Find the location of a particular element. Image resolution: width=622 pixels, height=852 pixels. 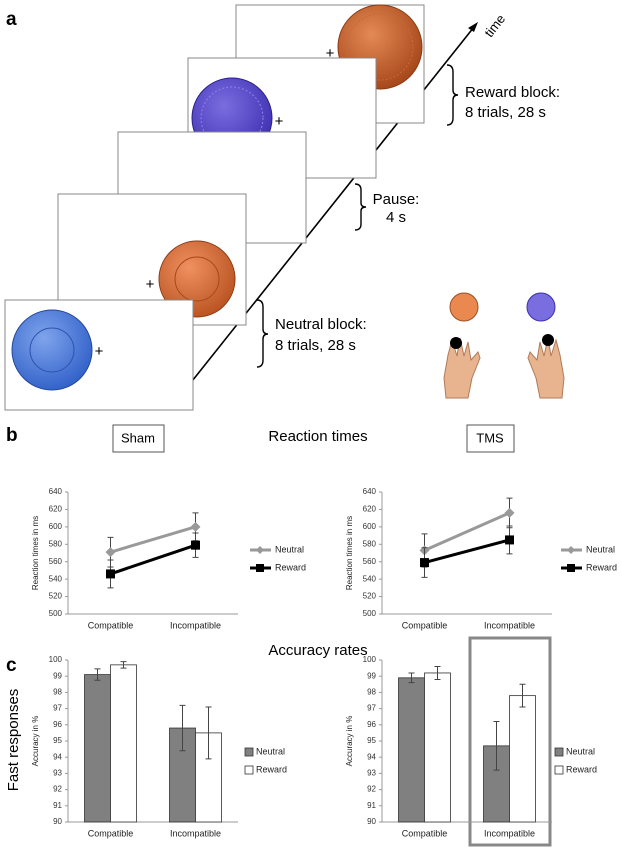

y-tick-label: 100 is located at coordinates (370, 659).